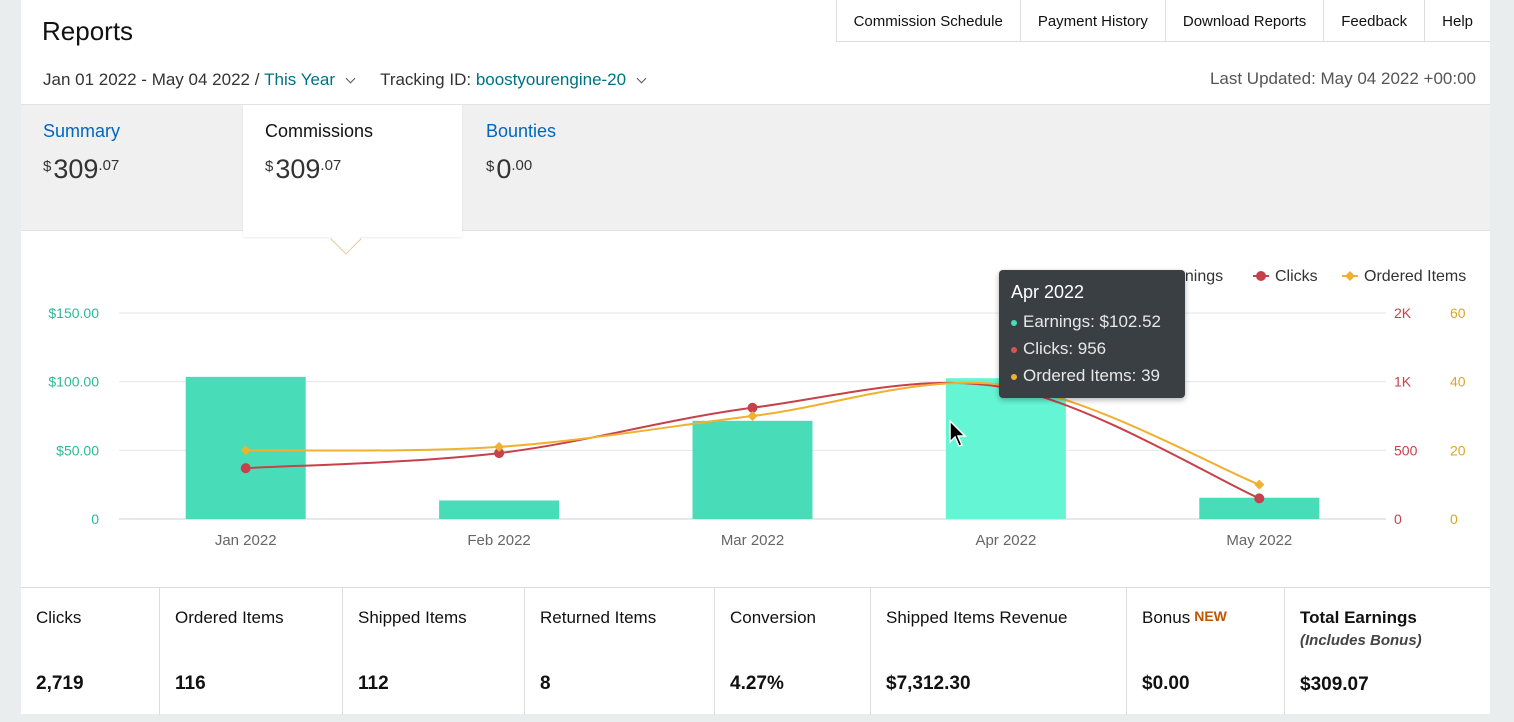 This screenshot has height=722, width=1514. I want to click on last-updated: Last Updated: May 04 2022 +00:00, so click(1342, 78).